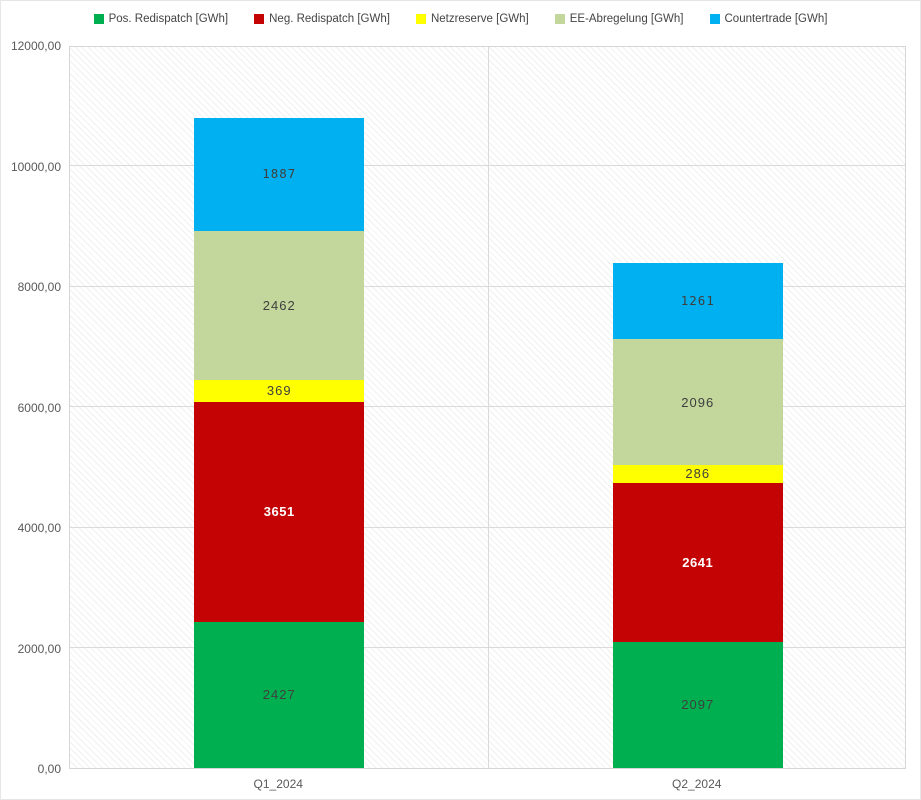 The height and width of the screenshot is (800, 921). Describe the element at coordinates (39, 287) in the screenshot. I see `y-tick-label: 8000,00` at that location.